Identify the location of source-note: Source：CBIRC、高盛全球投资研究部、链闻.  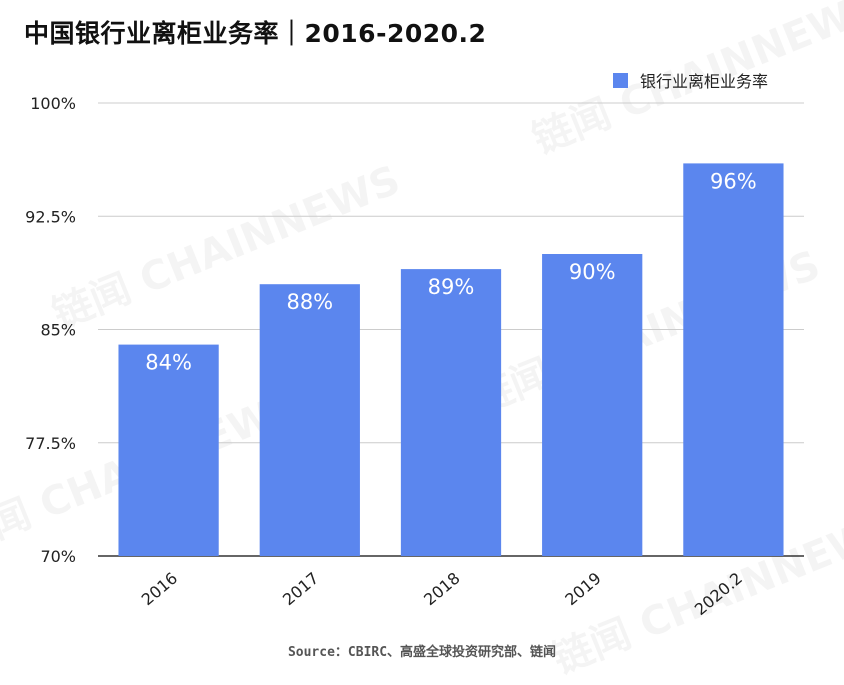
(422, 652).